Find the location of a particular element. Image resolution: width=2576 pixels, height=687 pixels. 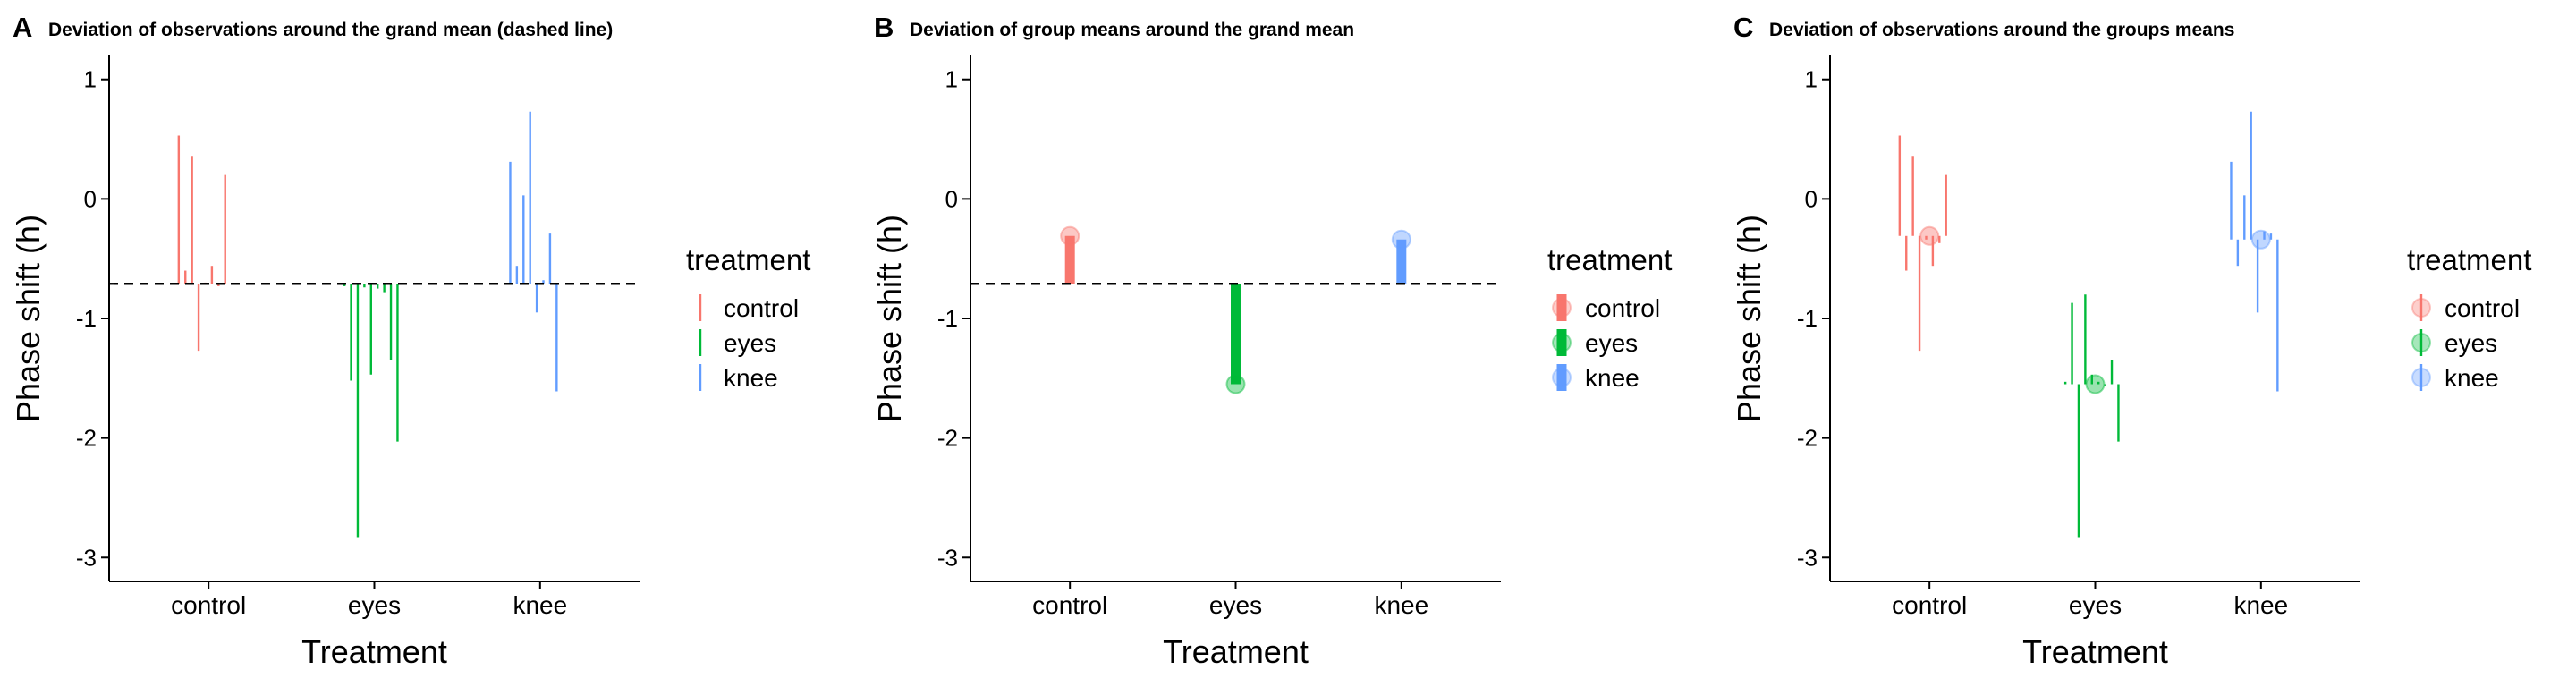

panel-letter: C is located at coordinates (1743, 27).